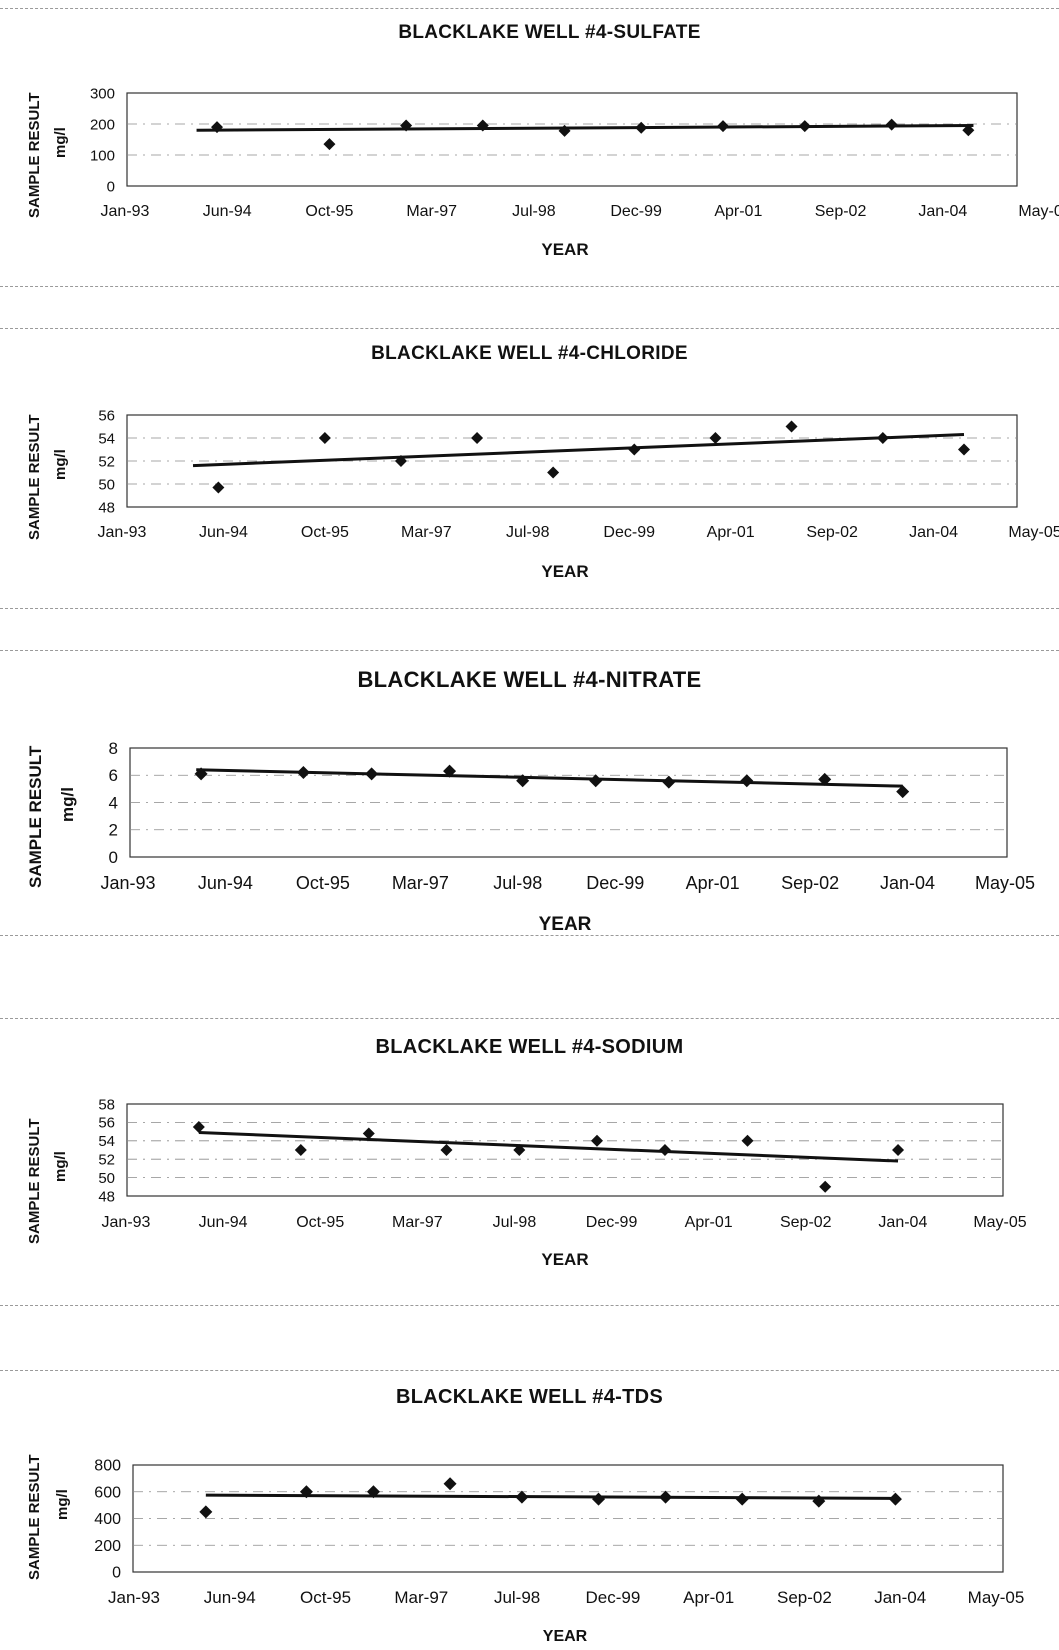  What do you see at coordinates (113, 775) in the screenshot?
I see `y-tick-label: 6` at bounding box center [113, 775].